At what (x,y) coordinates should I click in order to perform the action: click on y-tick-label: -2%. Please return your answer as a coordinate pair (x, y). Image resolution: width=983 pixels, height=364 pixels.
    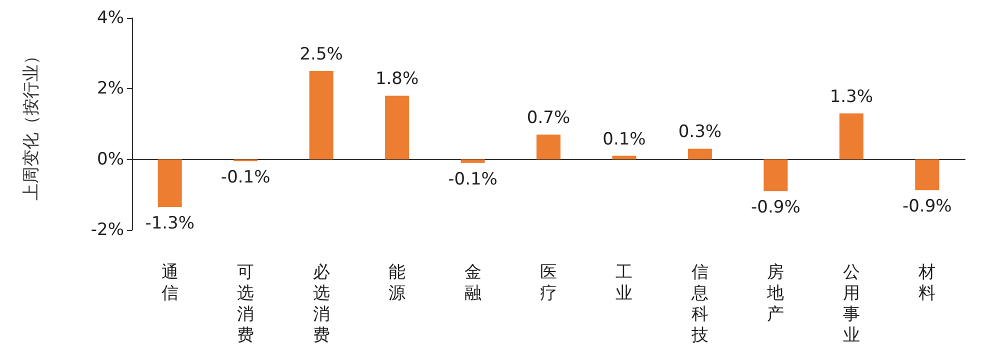
    Looking at the image, I should click on (107, 230).